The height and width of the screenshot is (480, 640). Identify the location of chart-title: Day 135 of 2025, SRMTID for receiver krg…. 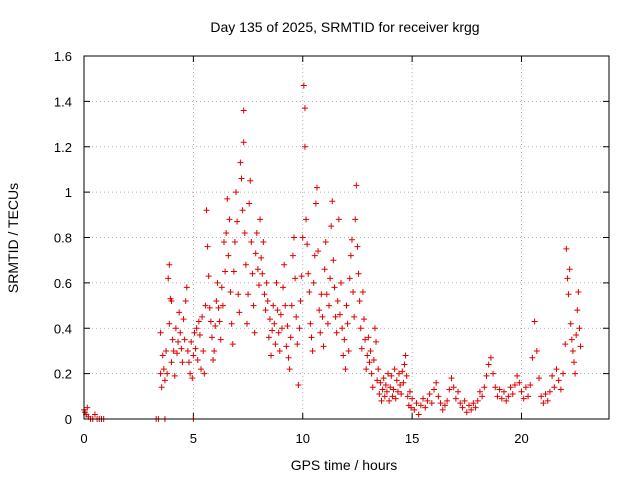
(344, 27).